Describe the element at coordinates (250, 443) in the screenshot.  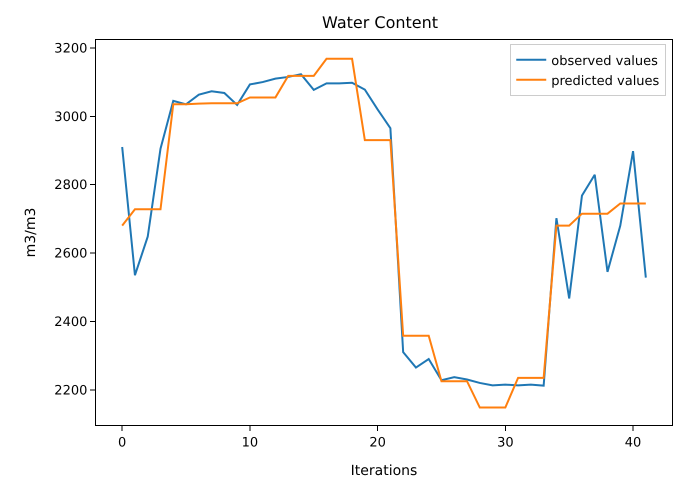
I see `x-tick-label: 10` at that location.